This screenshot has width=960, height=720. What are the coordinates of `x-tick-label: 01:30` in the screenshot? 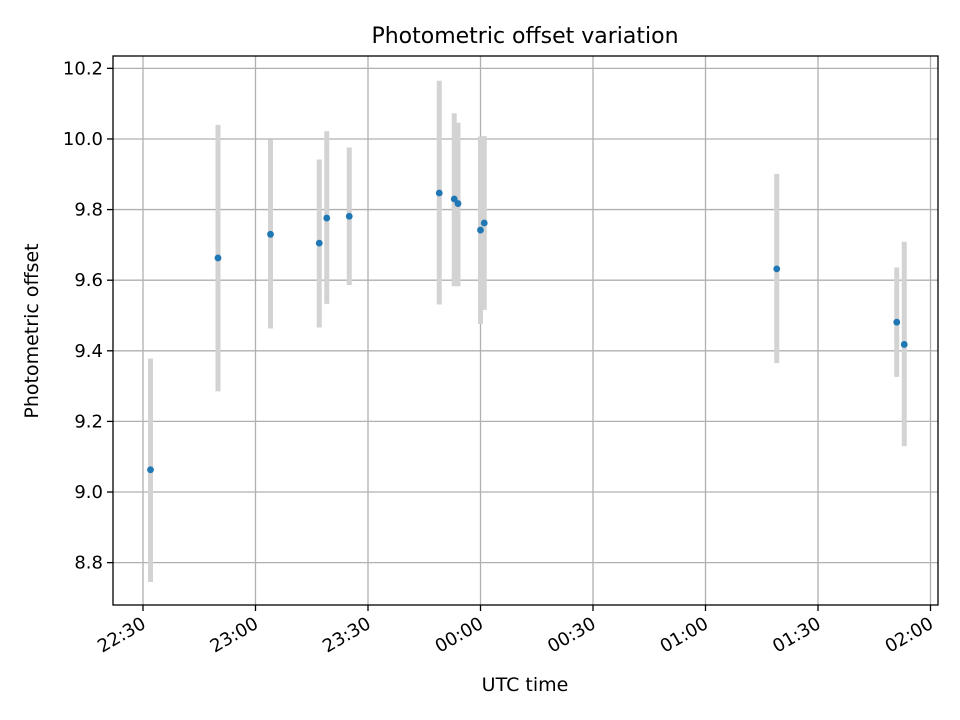 It's located at (796, 635).